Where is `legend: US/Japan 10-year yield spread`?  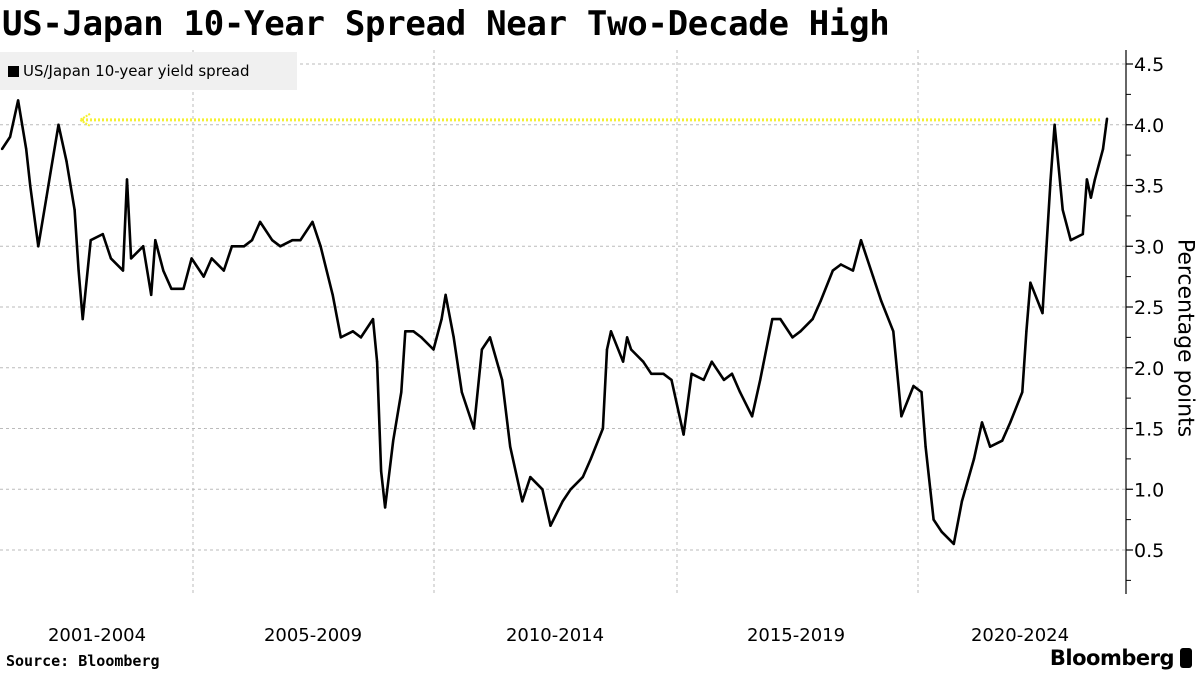 legend: US/Japan 10-year yield spread is located at coordinates (148, 71).